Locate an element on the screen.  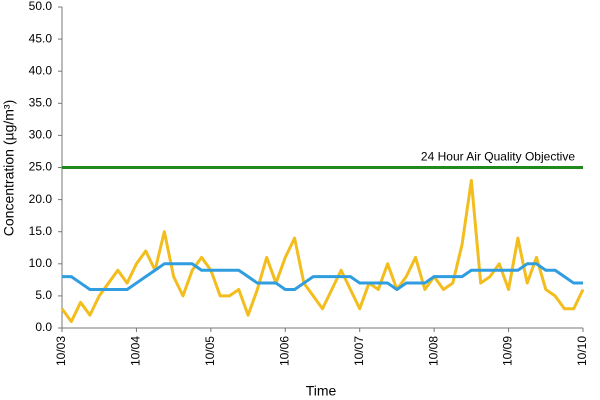
y-tick-label: 35.0 is located at coordinates (41, 102).